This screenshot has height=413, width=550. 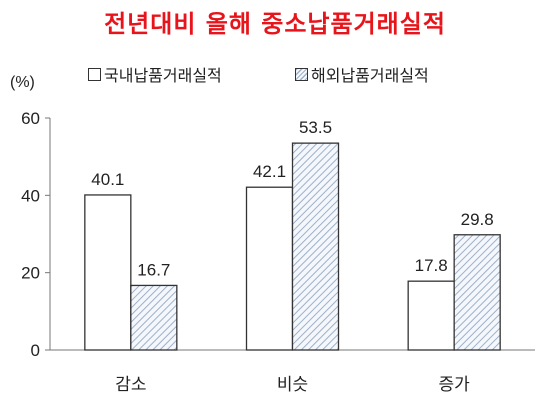 What do you see at coordinates (107, 179) in the screenshot?
I see `data-label: 40.1` at bounding box center [107, 179].